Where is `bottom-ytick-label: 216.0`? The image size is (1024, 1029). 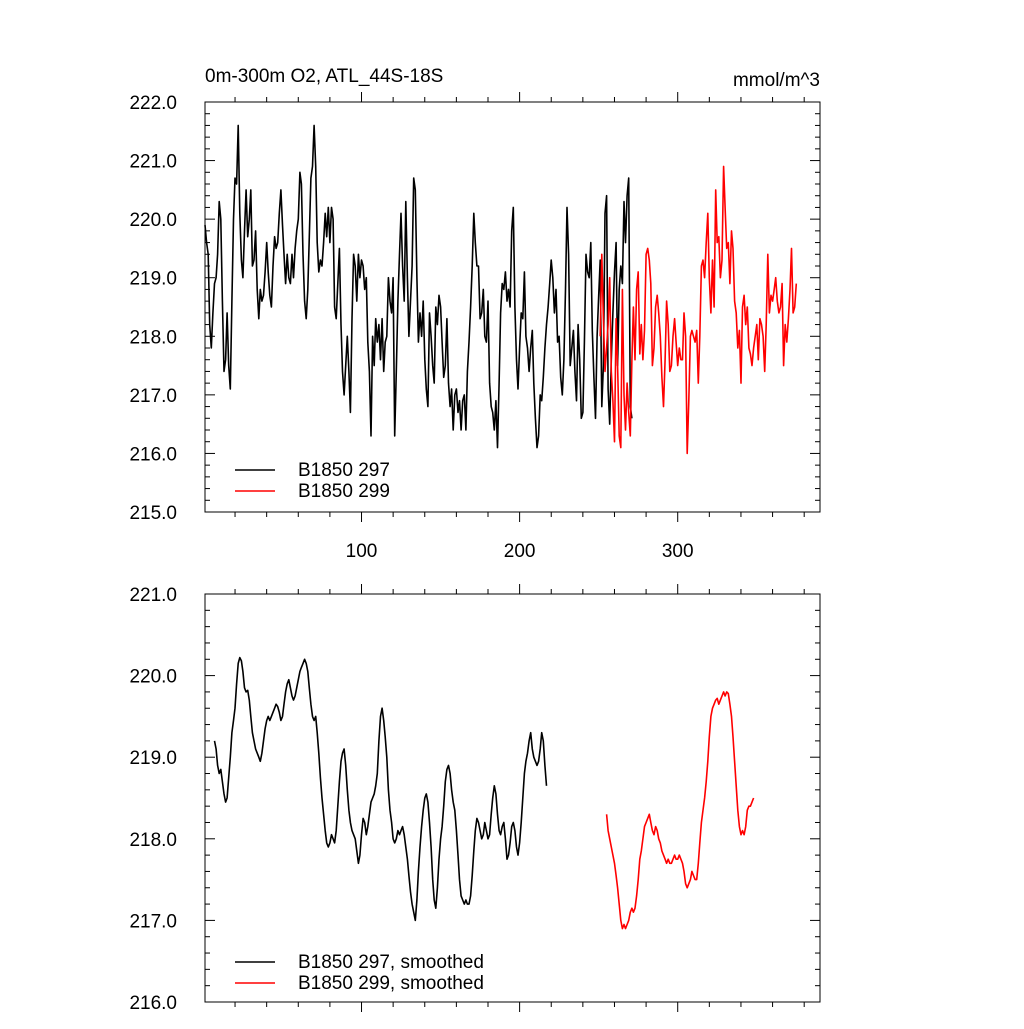 bottom-ytick-label: 216.0 is located at coordinates (153, 1003).